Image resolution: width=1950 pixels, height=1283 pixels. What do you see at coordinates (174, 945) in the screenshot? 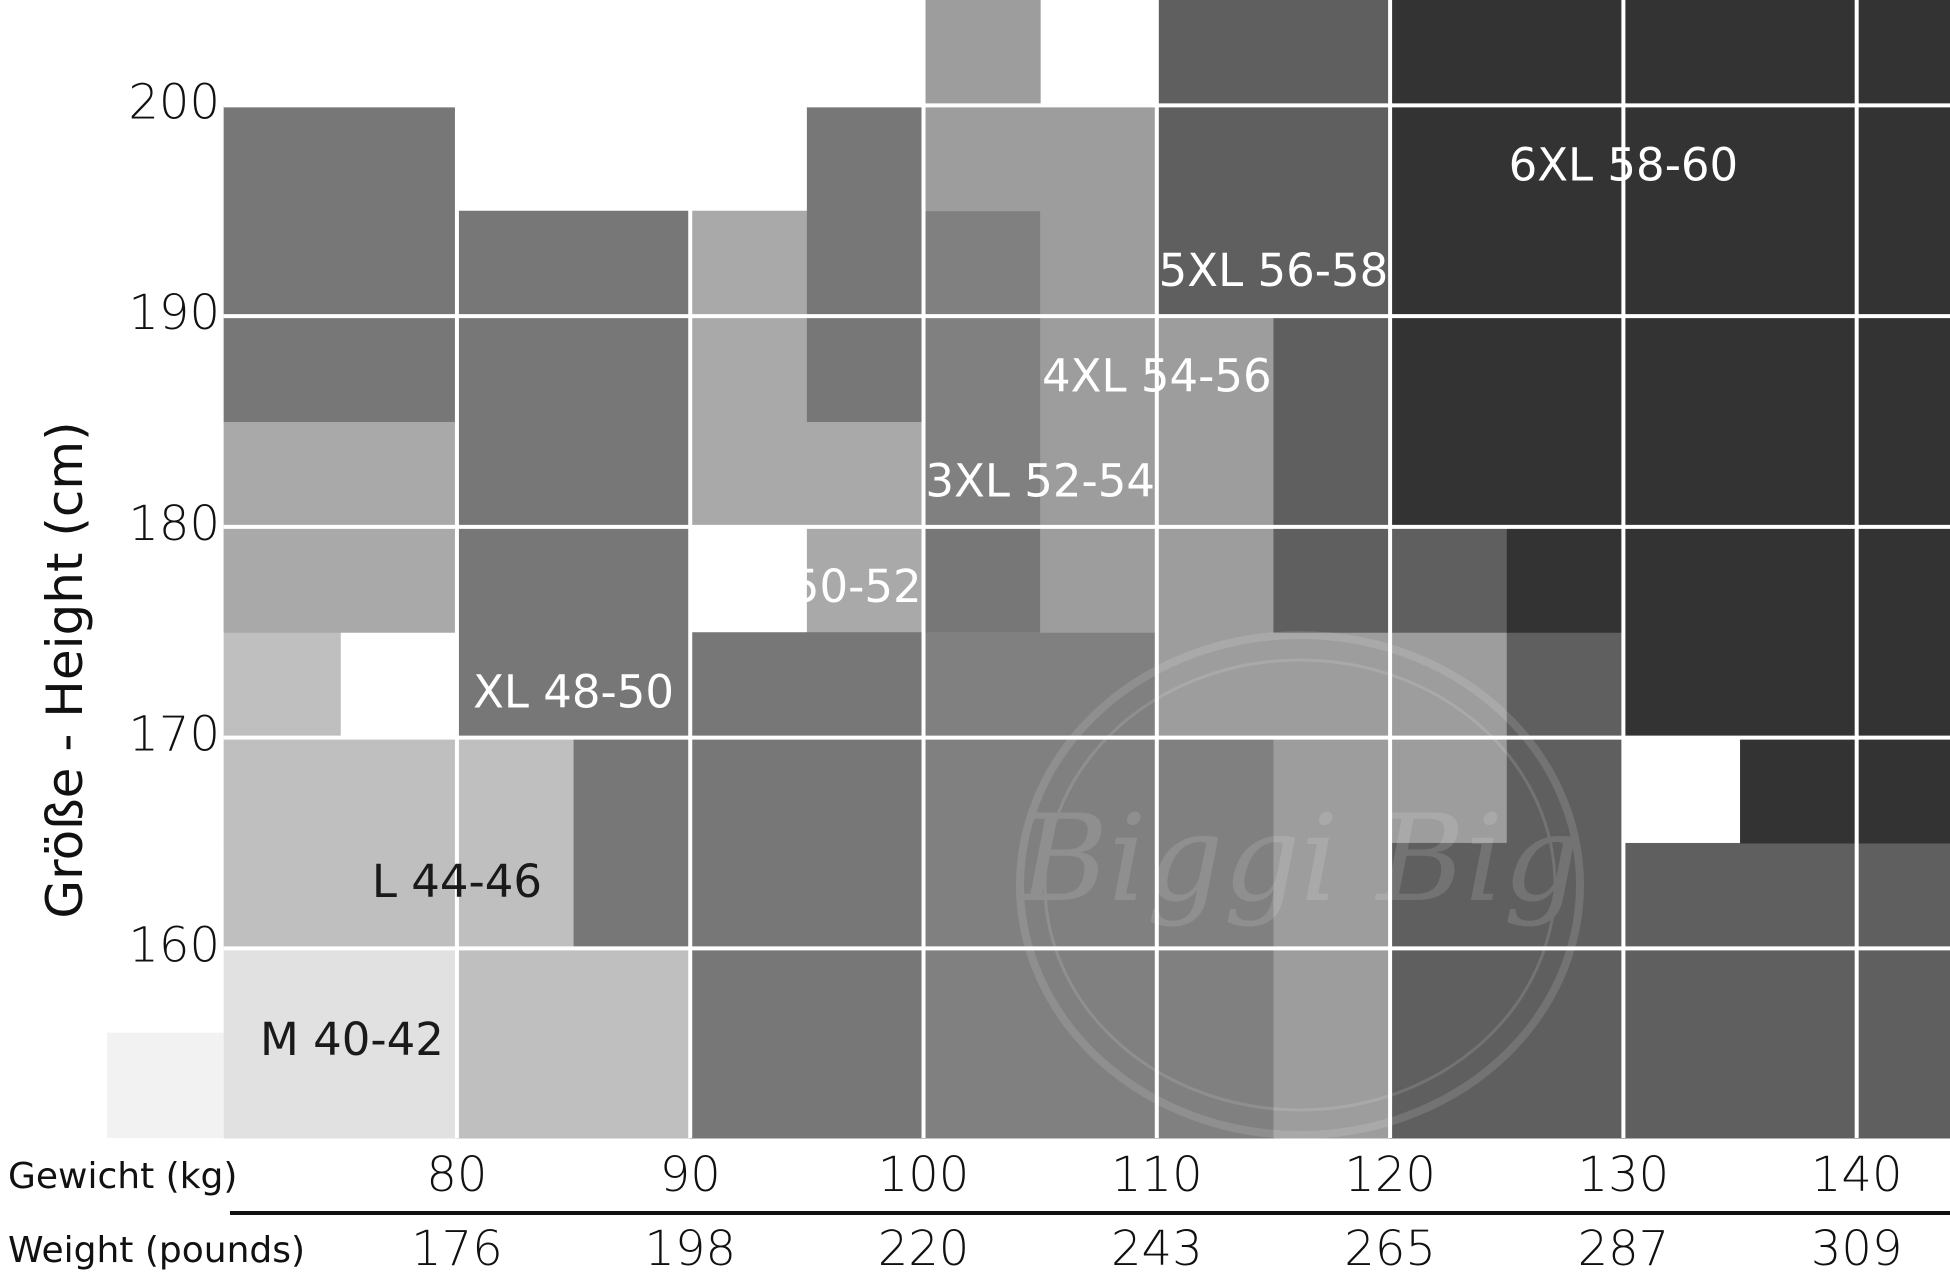
I see `y-tick-label-160: 160` at bounding box center [174, 945].